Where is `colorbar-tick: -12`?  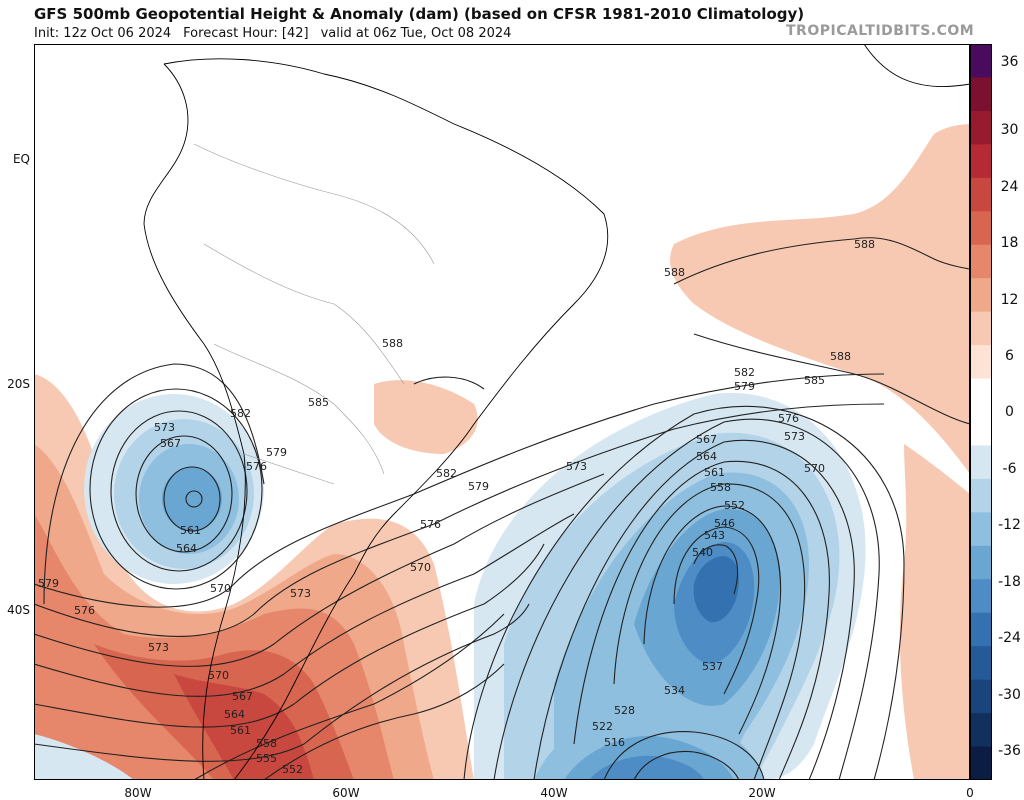 colorbar-tick: -12 is located at coordinates (1009, 525).